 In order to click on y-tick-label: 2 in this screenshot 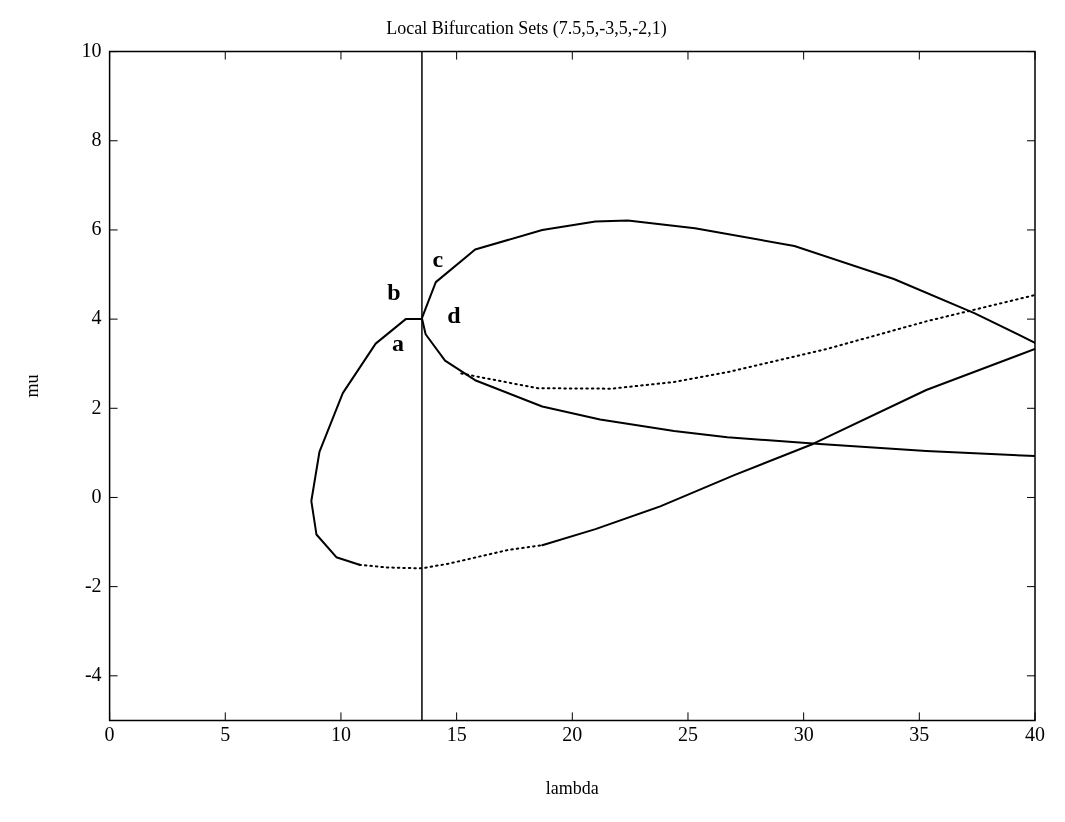, I will do `click(96, 406)`.